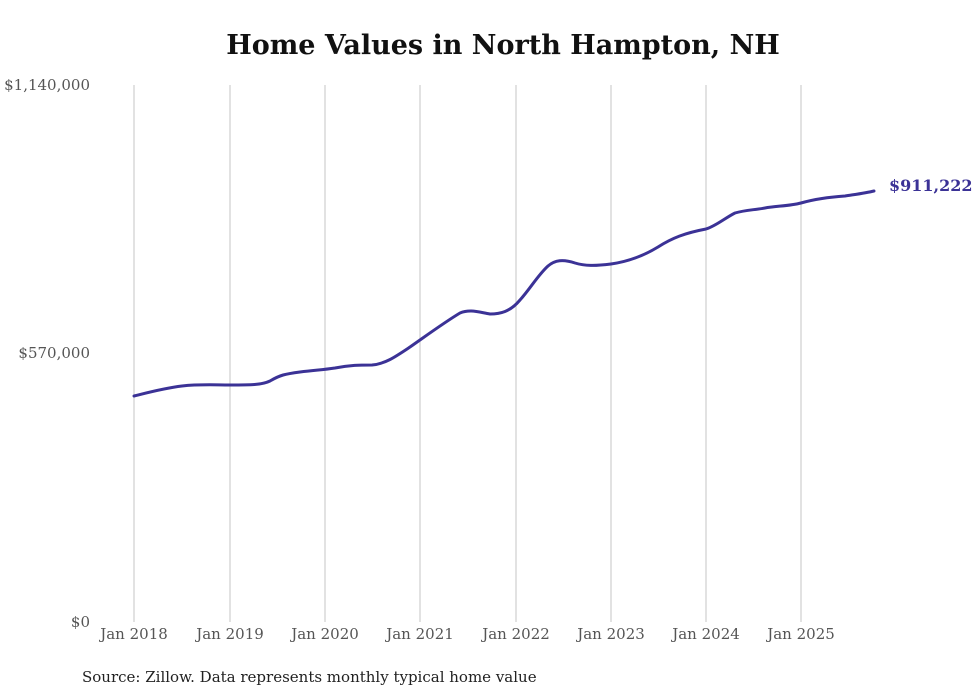 The height and width of the screenshot is (699, 980). What do you see at coordinates (420, 634) in the screenshot?
I see `x-tick-2021: Jan 2021` at bounding box center [420, 634].